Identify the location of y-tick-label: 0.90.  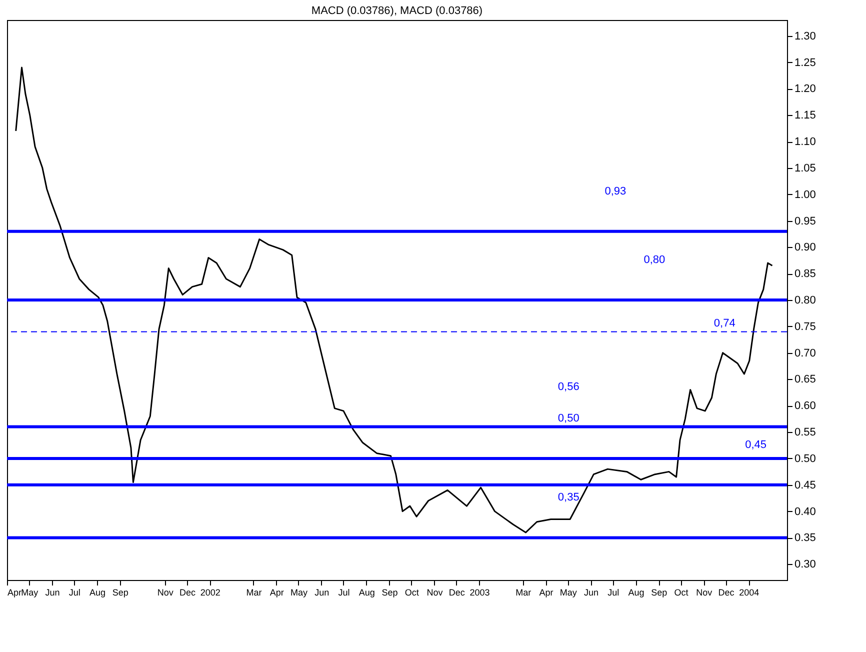
(805, 248).